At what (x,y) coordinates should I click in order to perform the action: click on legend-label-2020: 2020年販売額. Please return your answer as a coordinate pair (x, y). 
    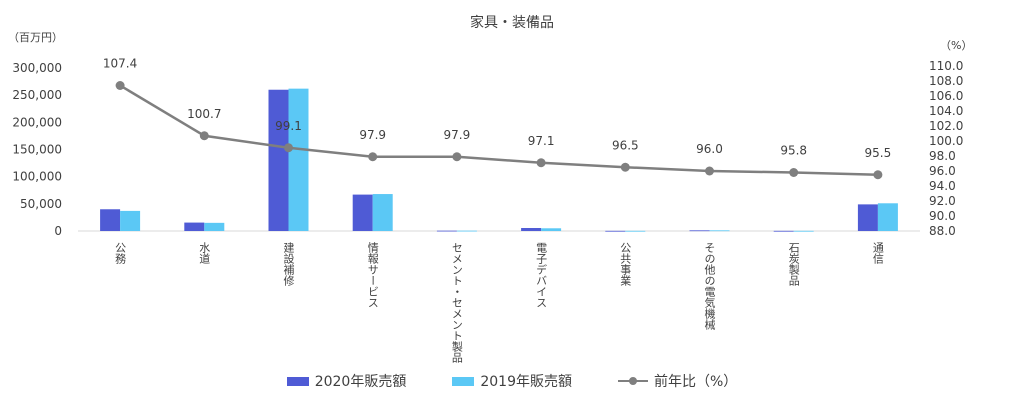
    Looking at the image, I should click on (360, 382).